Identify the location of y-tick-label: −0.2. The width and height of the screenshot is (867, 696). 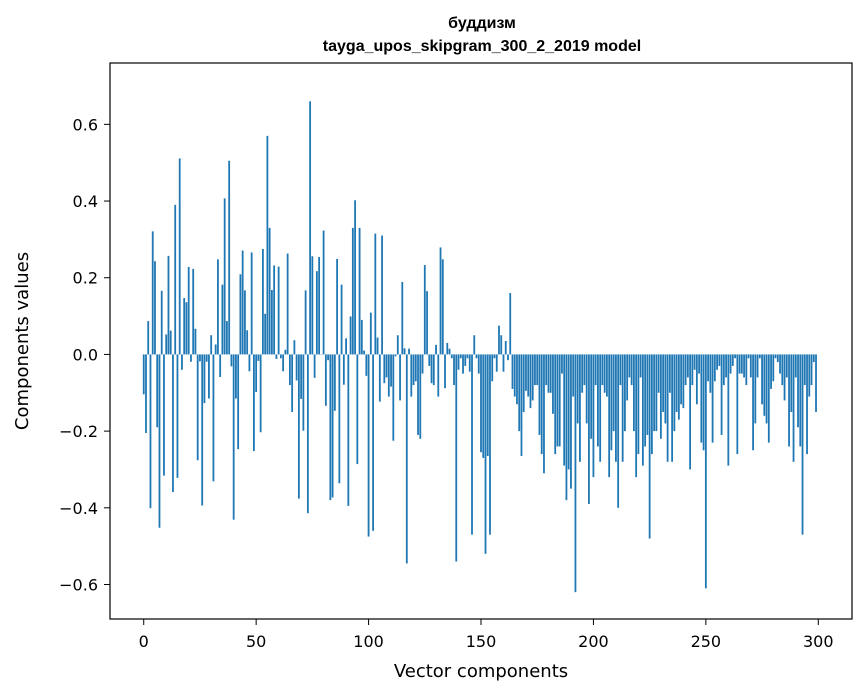
(78, 431).